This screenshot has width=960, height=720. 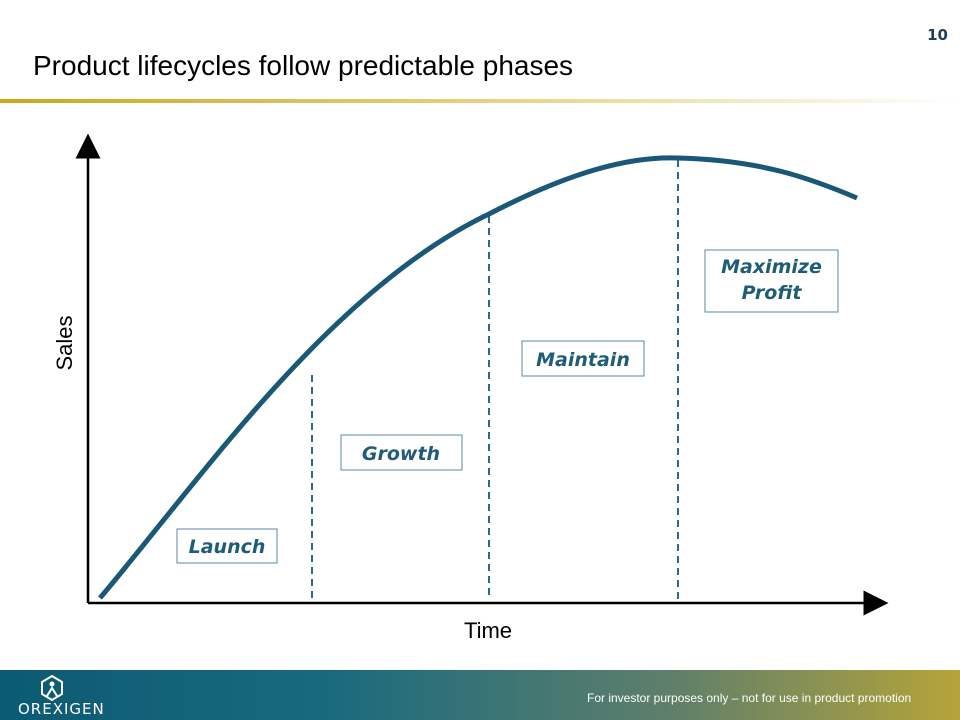 I want to click on phase-label: Maximize Profit, so click(x=771, y=280).